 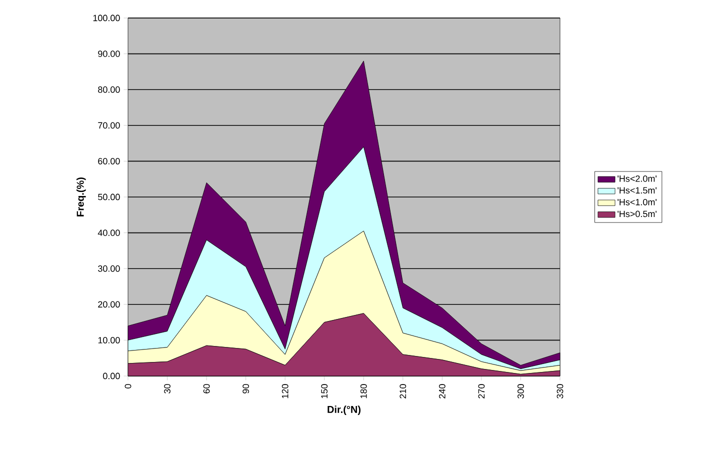 What do you see at coordinates (111, 376) in the screenshot?
I see `y-tick-label: 0.00` at bounding box center [111, 376].